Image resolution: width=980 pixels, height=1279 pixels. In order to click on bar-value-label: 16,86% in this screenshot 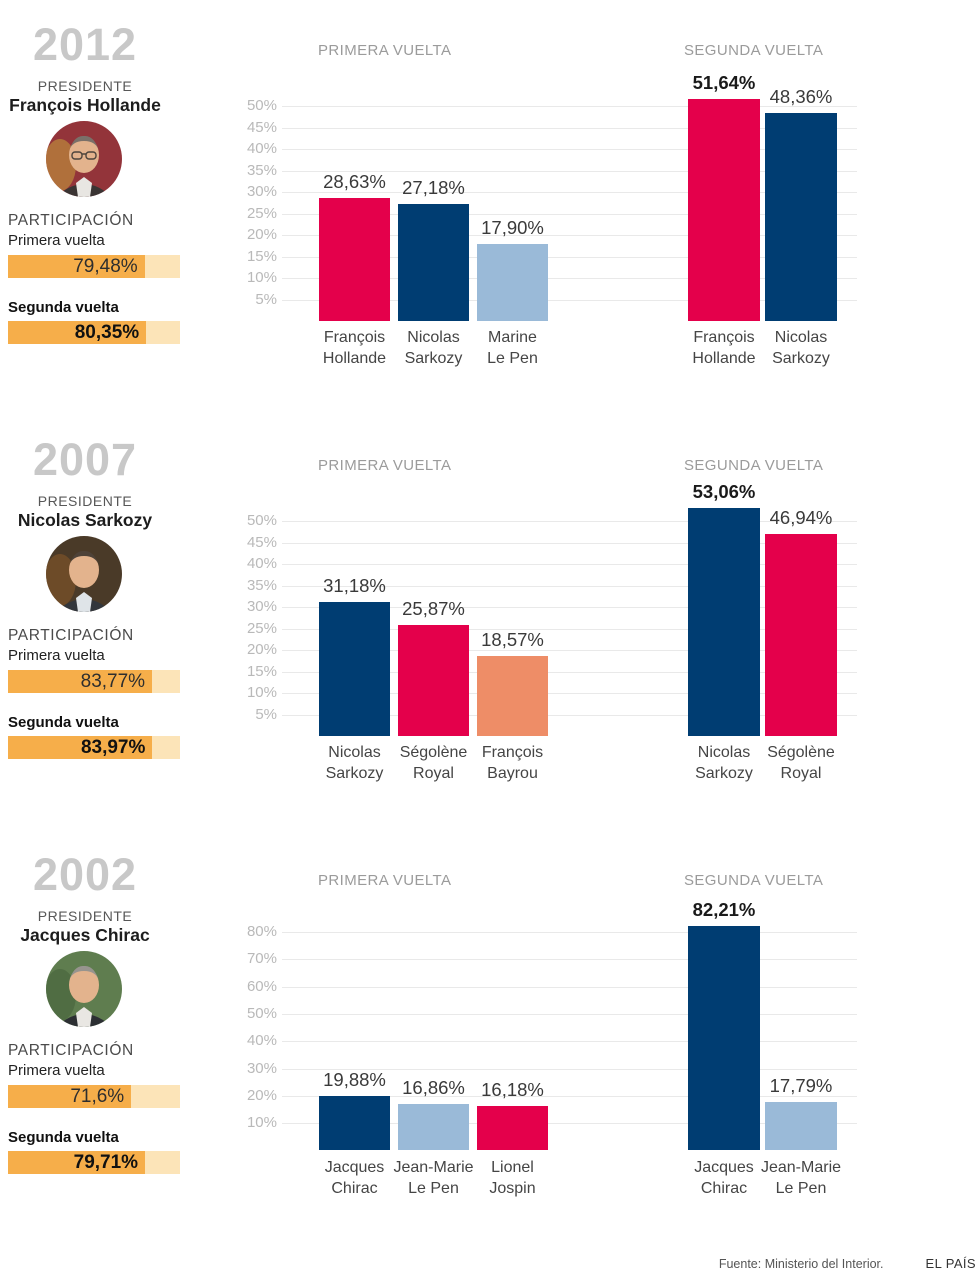, I will do `click(433, 1088)`.